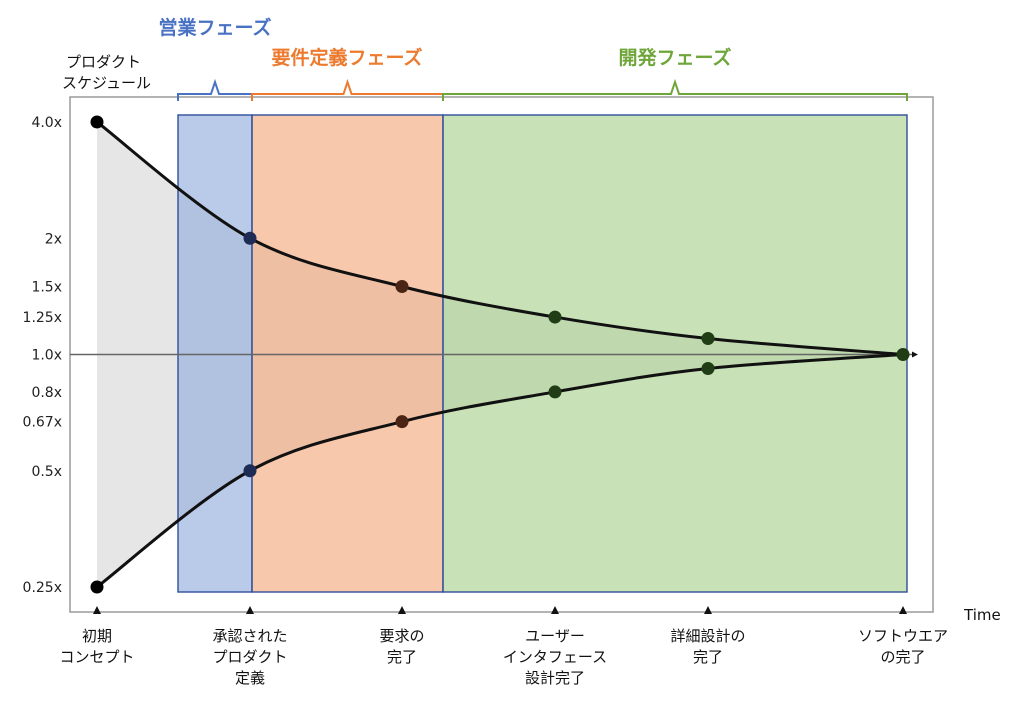  Describe the element at coordinates (214, 27) in the screenshot. I see `phase-title-1: 営業フェーズ` at that location.